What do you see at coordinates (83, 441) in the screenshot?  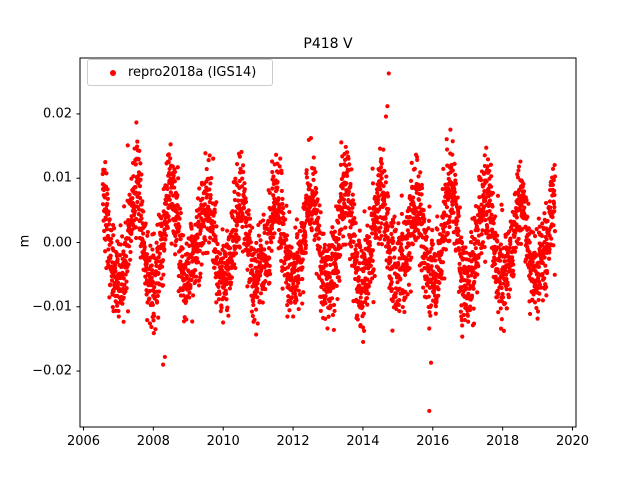 I see `x-tick-label: 2006` at bounding box center [83, 441].